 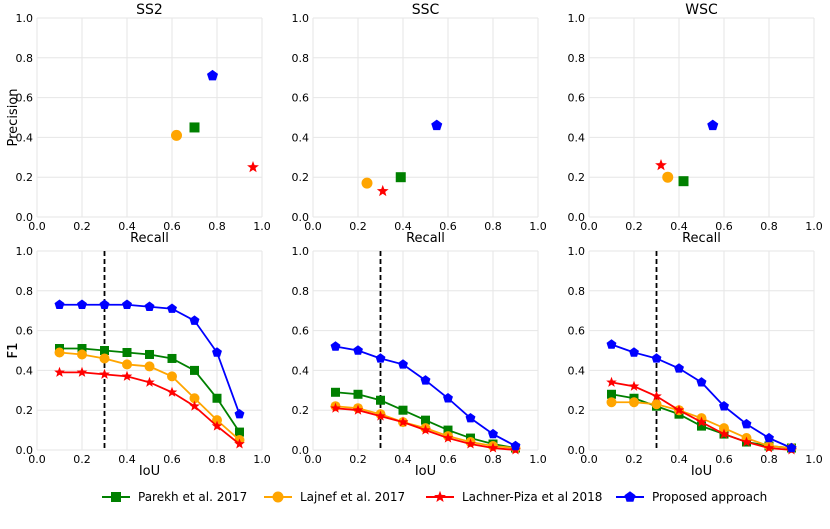 I want to click on legend-item-lachner: Lachner-Piza et al 2018, so click(x=514, y=497).